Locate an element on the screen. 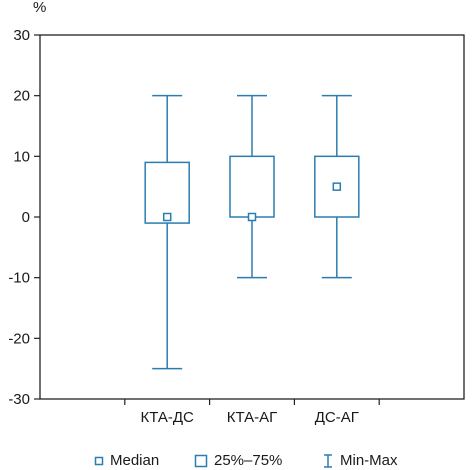  whisker-marker-icon is located at coordinates (328, 460).